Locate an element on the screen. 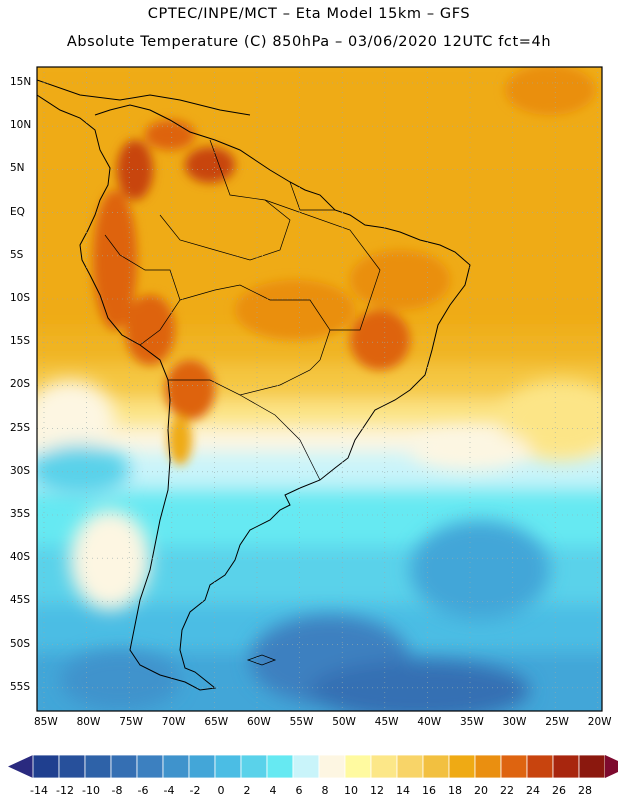 This screenshot has height=800, width=618. colorbar-tick-label: 8 is located at coordinates (325, 790).